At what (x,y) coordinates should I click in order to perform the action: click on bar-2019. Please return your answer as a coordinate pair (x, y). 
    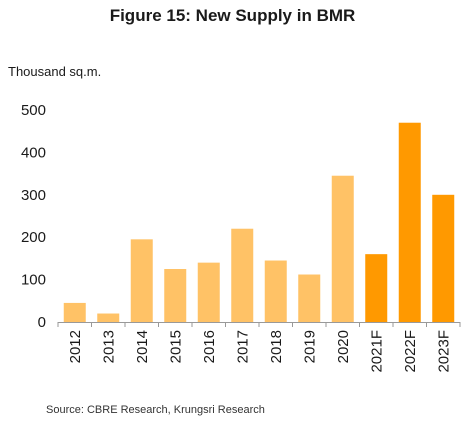
    Looking at the image, I should click on (309, 298).